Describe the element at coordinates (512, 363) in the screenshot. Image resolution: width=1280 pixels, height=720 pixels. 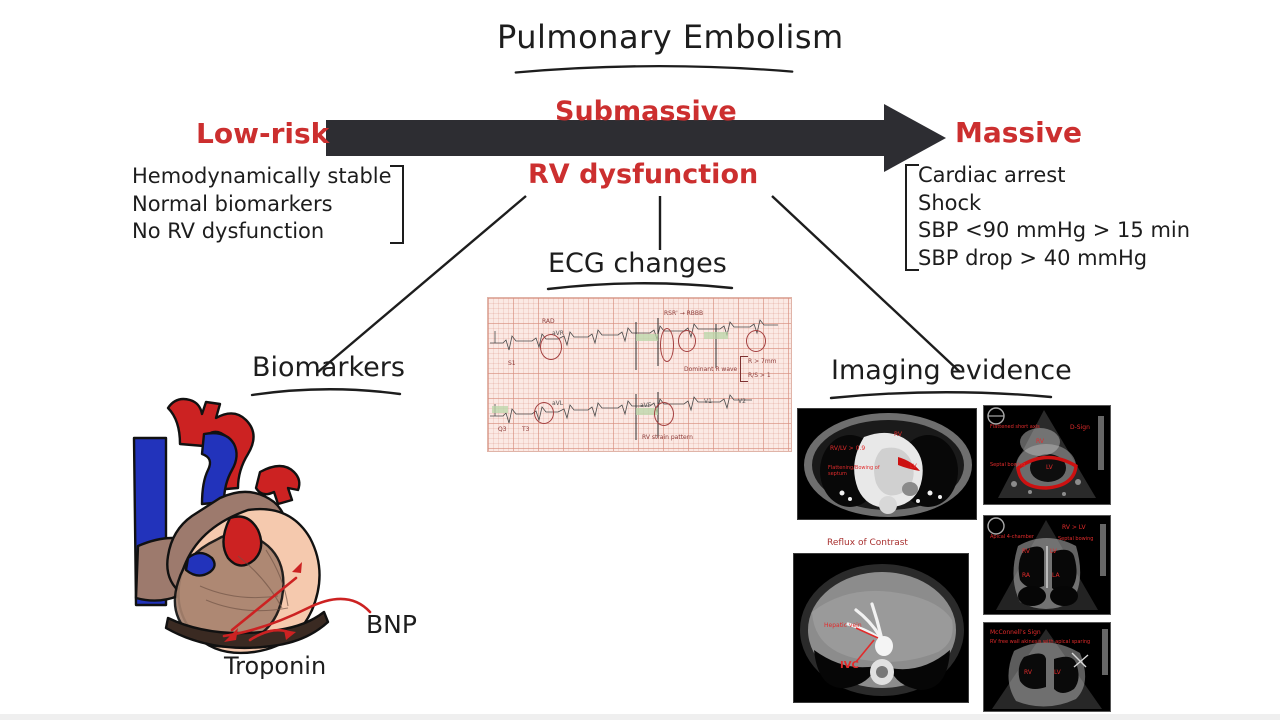
I see `ecg-annotation-s1: S1` at that location.